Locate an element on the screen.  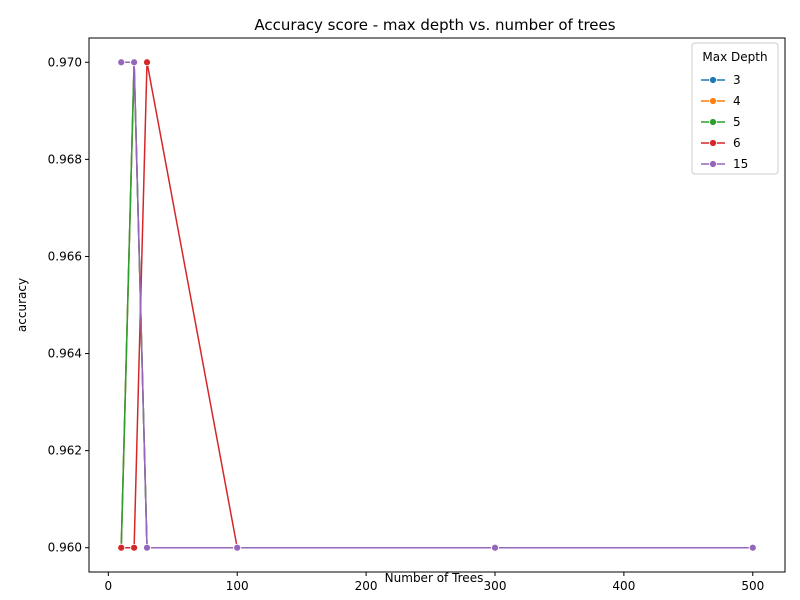
x-tick-label: 100 is located at coordinates (237, 586).